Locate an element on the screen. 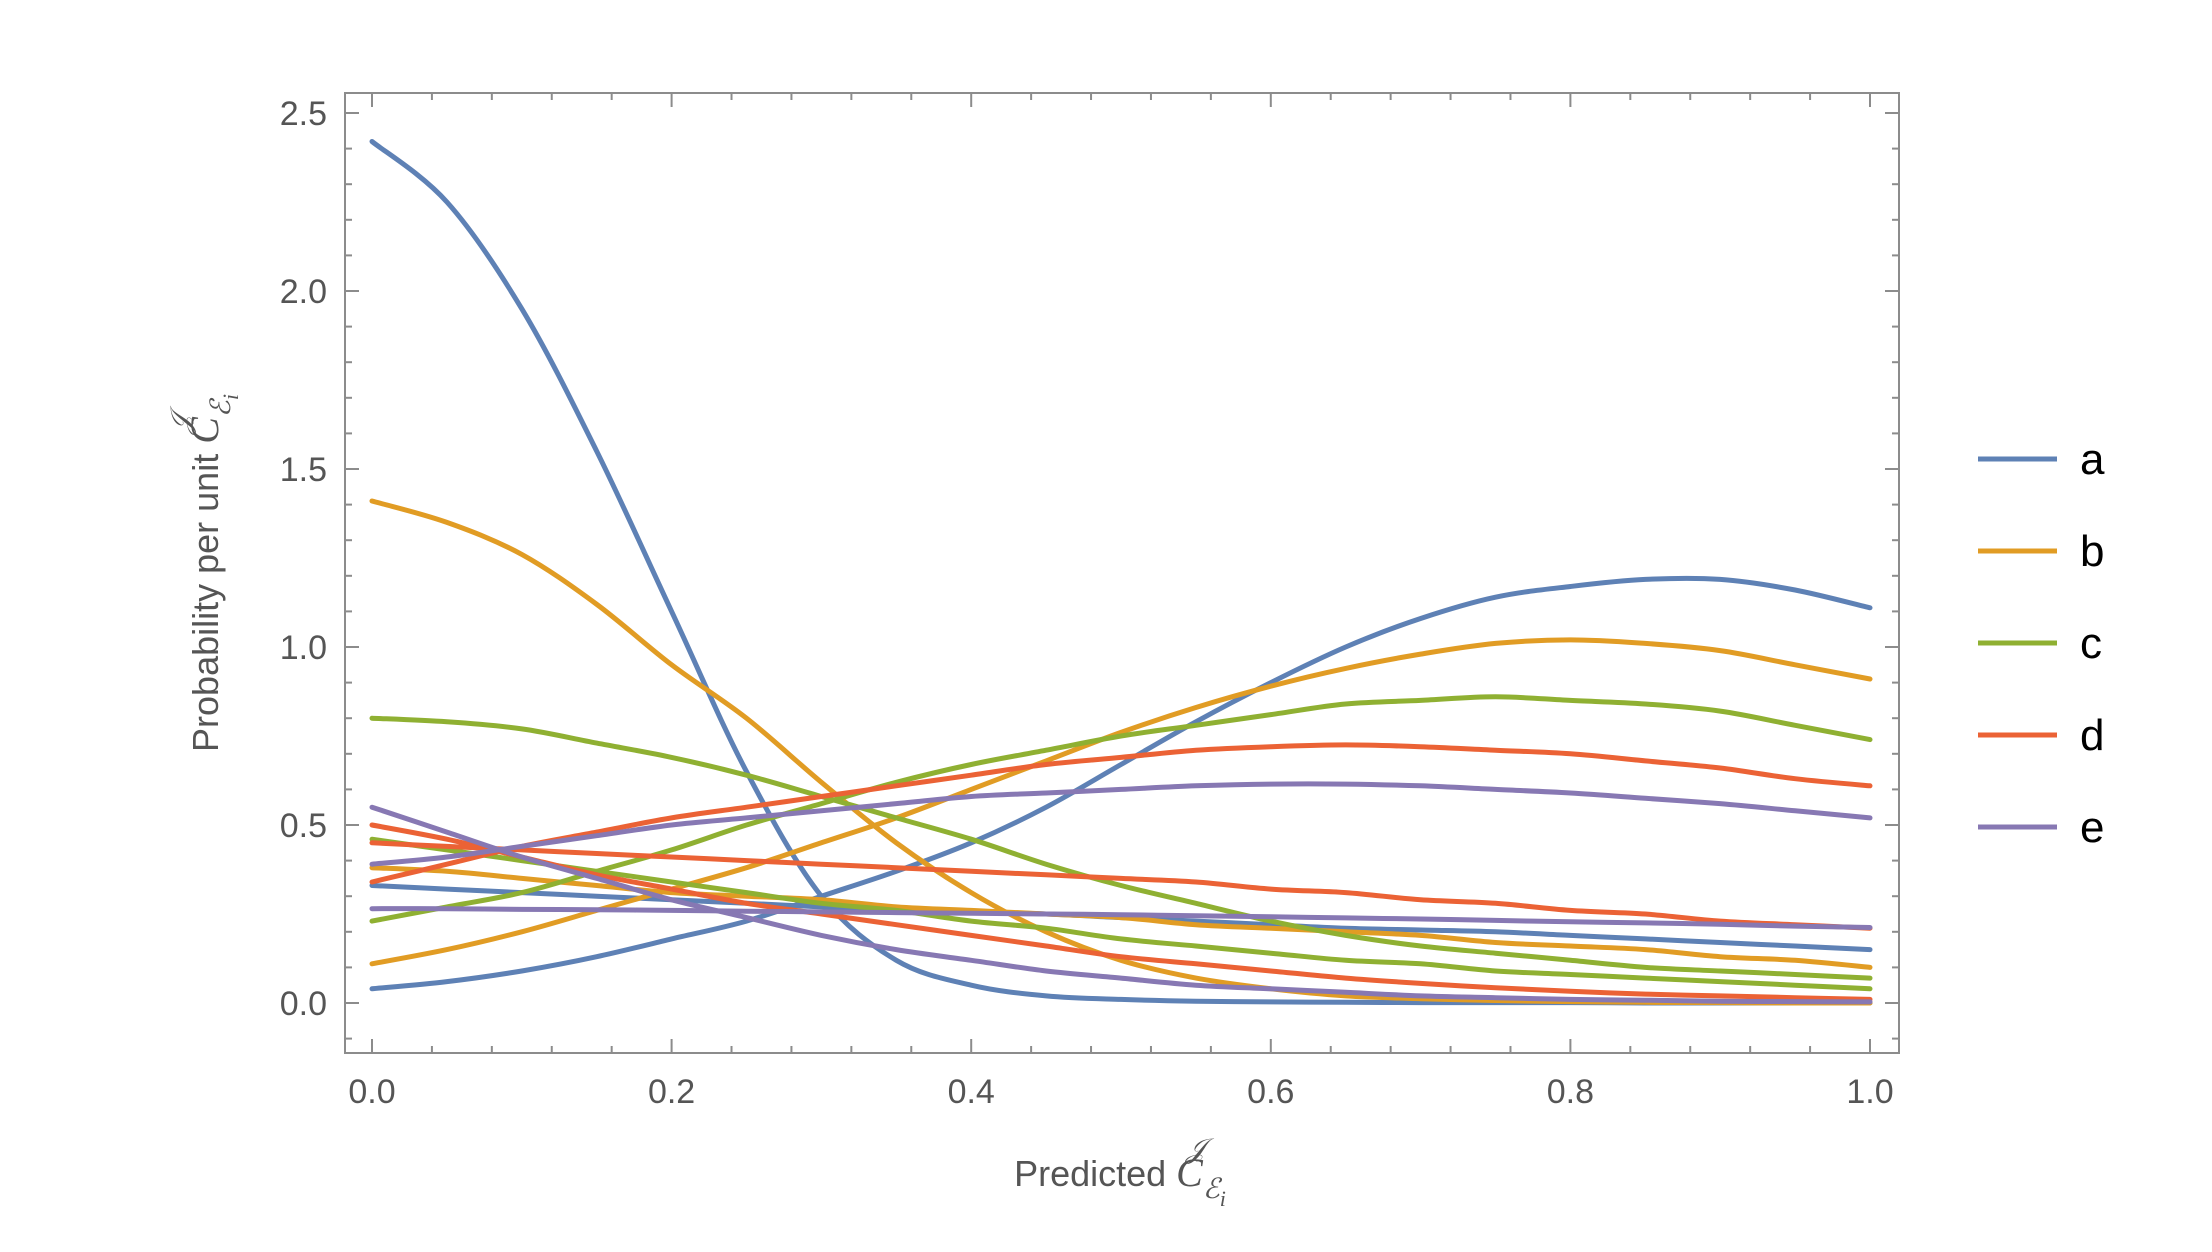  y-axis-label-subsub: i is located at coordinates (230, 397).